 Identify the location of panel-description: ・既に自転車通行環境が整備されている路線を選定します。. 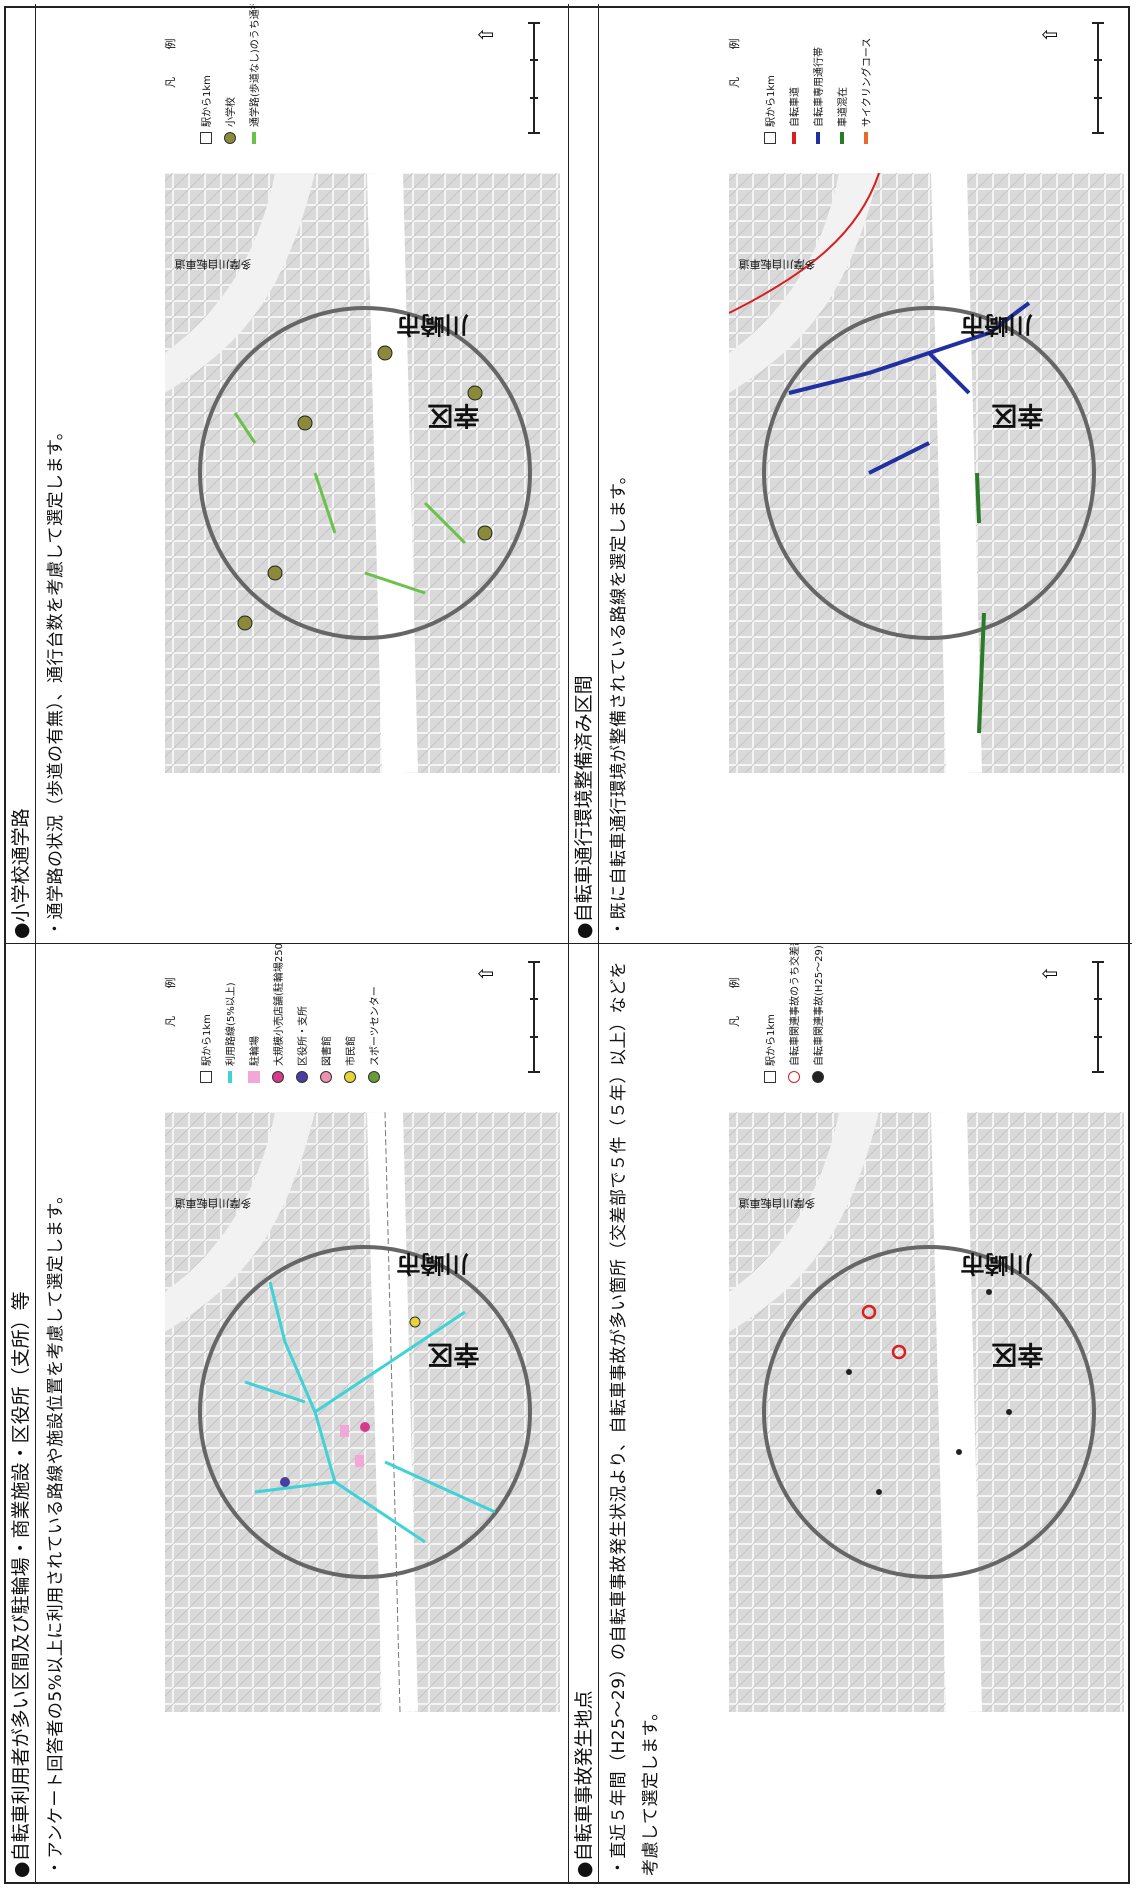
(619, 701).